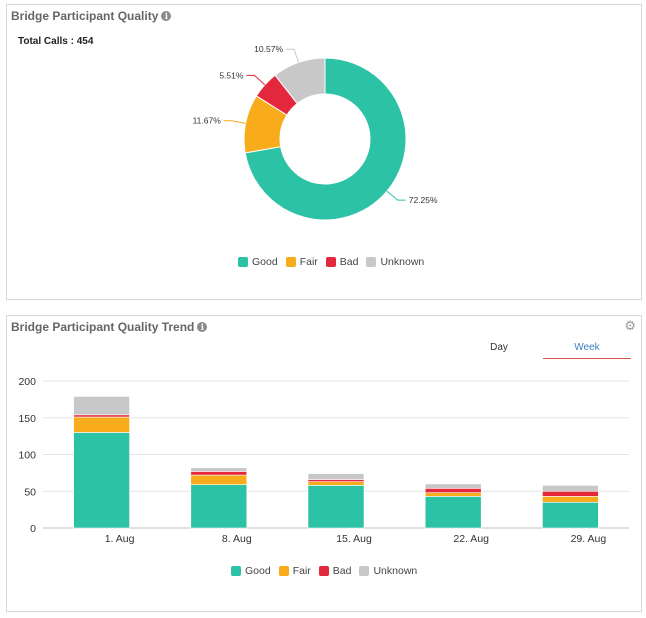 The height and width of the screenshot is (618, 646). I want to click on x-tick-label: 1. Aug, so click(120, 539).